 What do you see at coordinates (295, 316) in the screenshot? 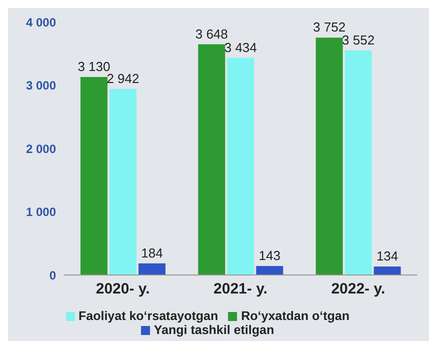
I see `legend-label: Ro‘yxatdan o‘tgan` at bounding box center [295, 316].